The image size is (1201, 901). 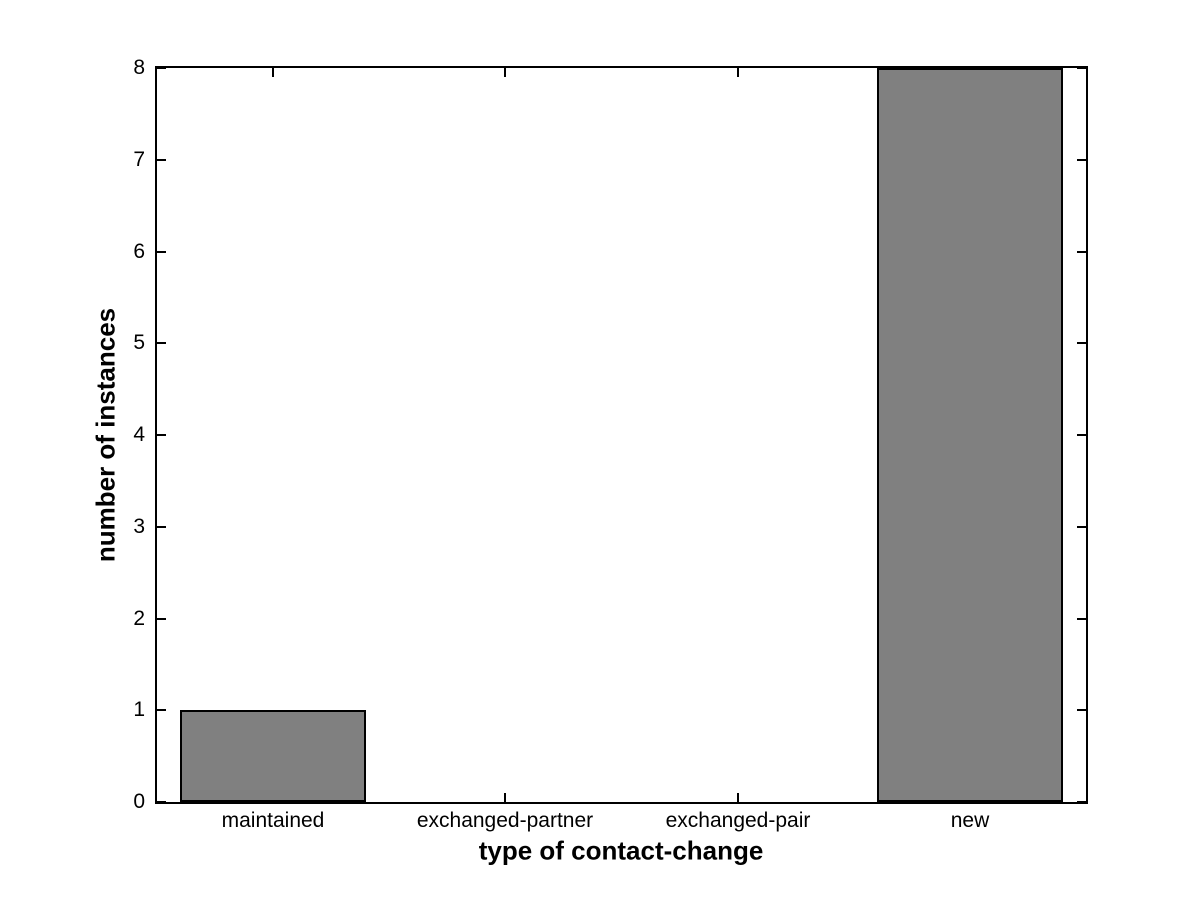 I want to click on y-tick-label: 0, so click(x=139, y=801).